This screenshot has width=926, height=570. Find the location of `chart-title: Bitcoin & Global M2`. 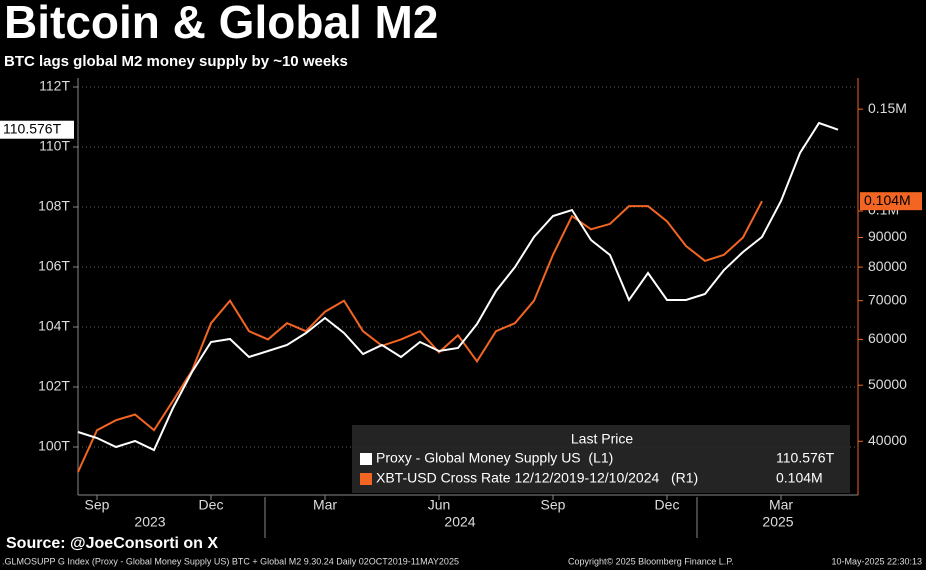

chart-title: Bitcoin & Global M2 is located at coordinates (221, 24).